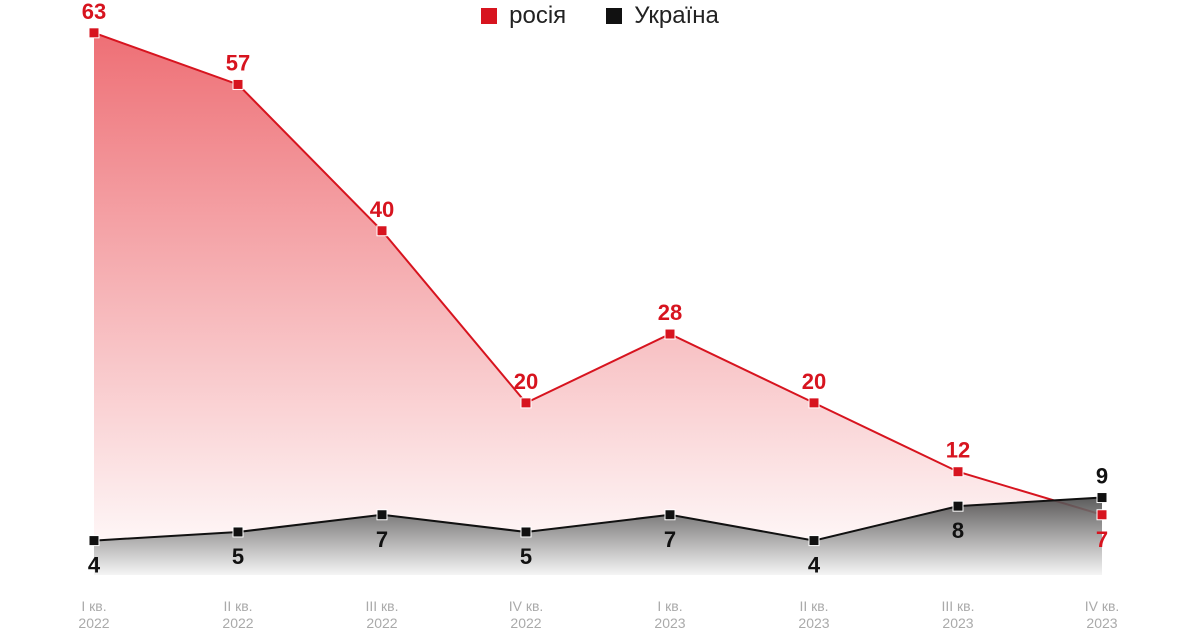 This screenshot has width=1200, height=630. What do you see at coordinates (382, 209) in the screenshot?
I see `value-label: 40` at bounding box center [382, 209].